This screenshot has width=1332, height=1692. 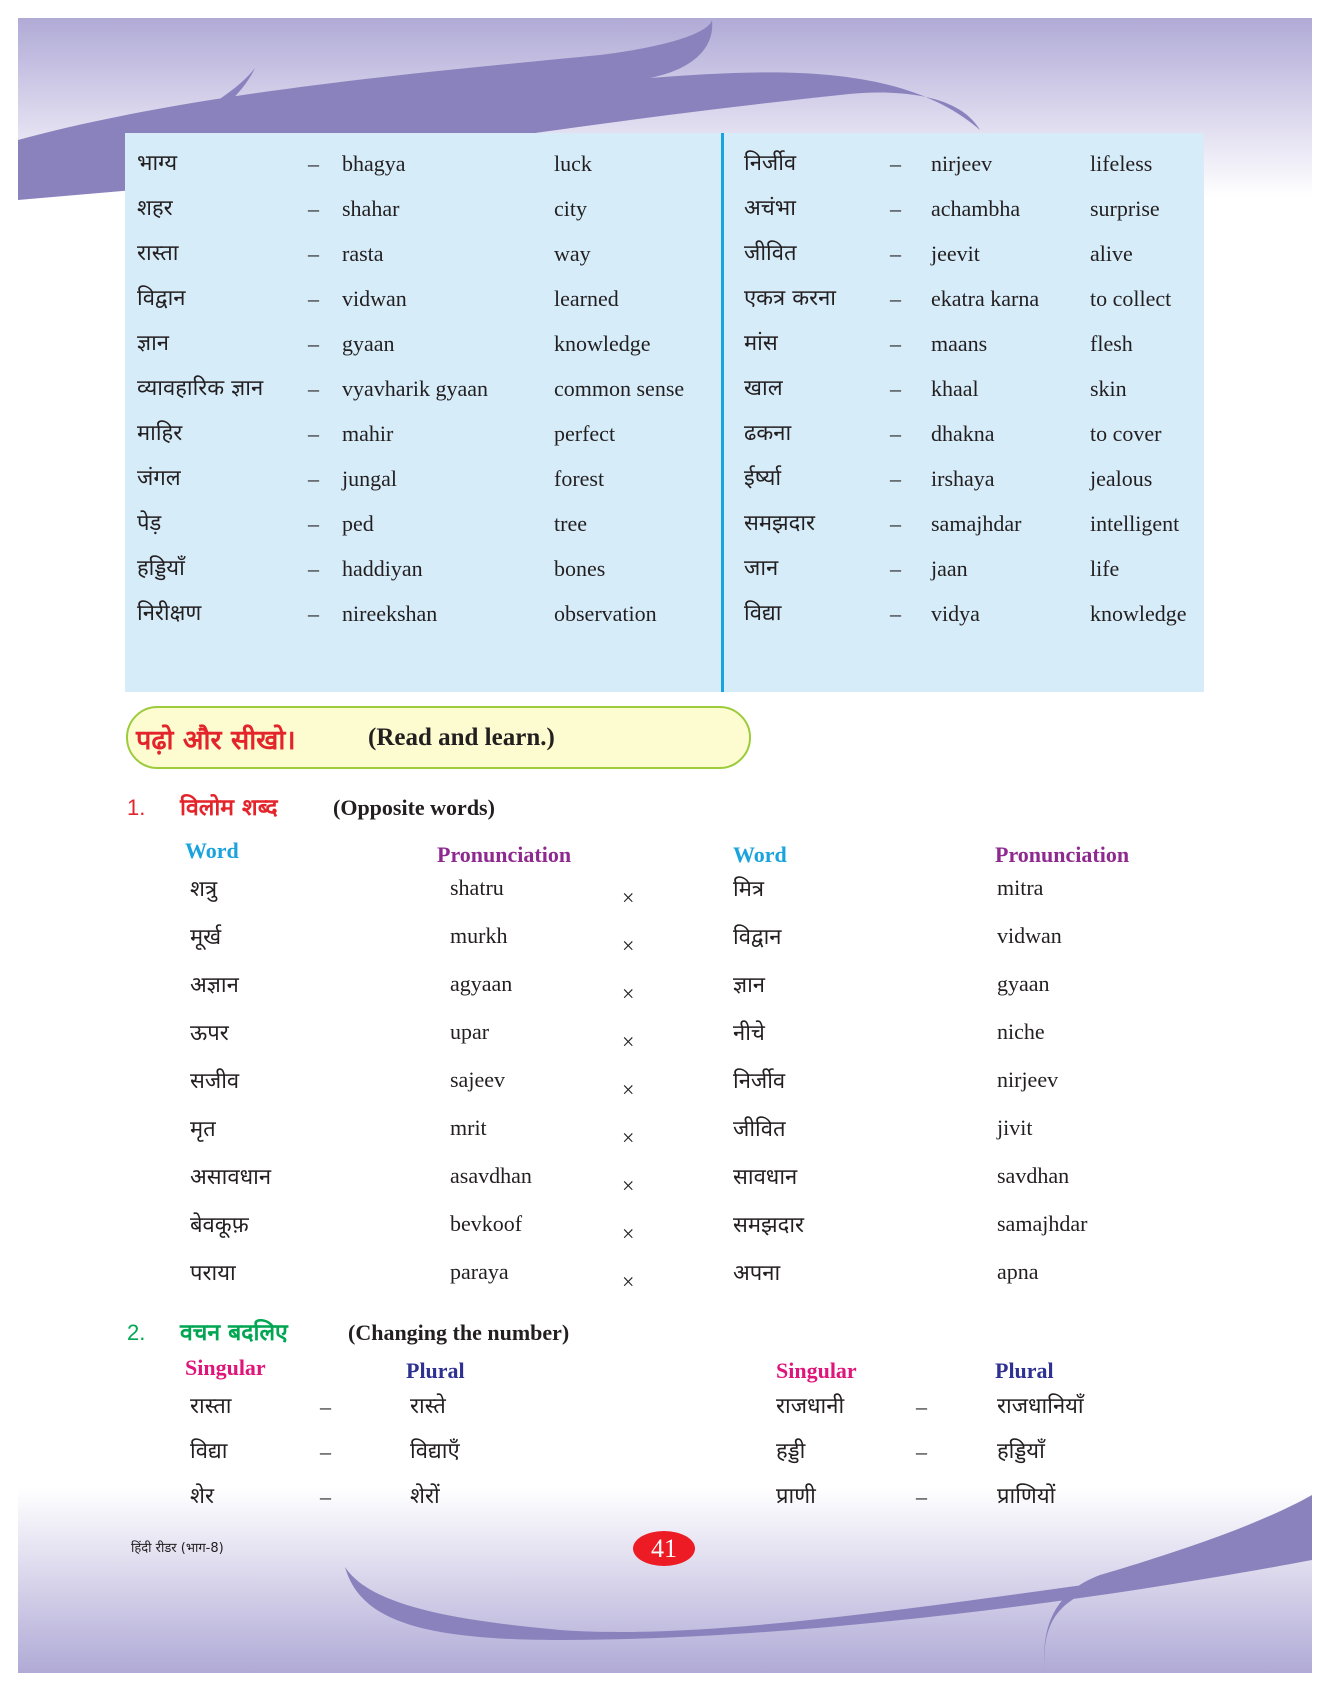 I want to click on opposite-antonym: विद्वान, so click(x=757, y=937).